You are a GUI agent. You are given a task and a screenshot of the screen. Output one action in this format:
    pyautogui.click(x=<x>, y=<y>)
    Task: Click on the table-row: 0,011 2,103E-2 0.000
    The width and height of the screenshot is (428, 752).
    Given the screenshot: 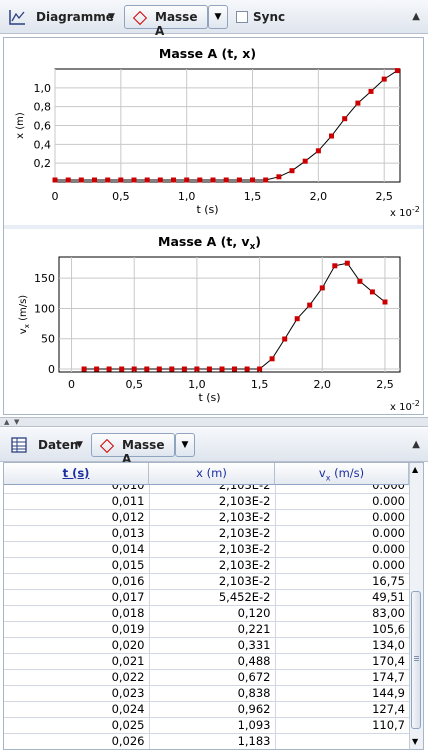 What is the action you would take?
    pyautogui.click(x=206, y=501)
    